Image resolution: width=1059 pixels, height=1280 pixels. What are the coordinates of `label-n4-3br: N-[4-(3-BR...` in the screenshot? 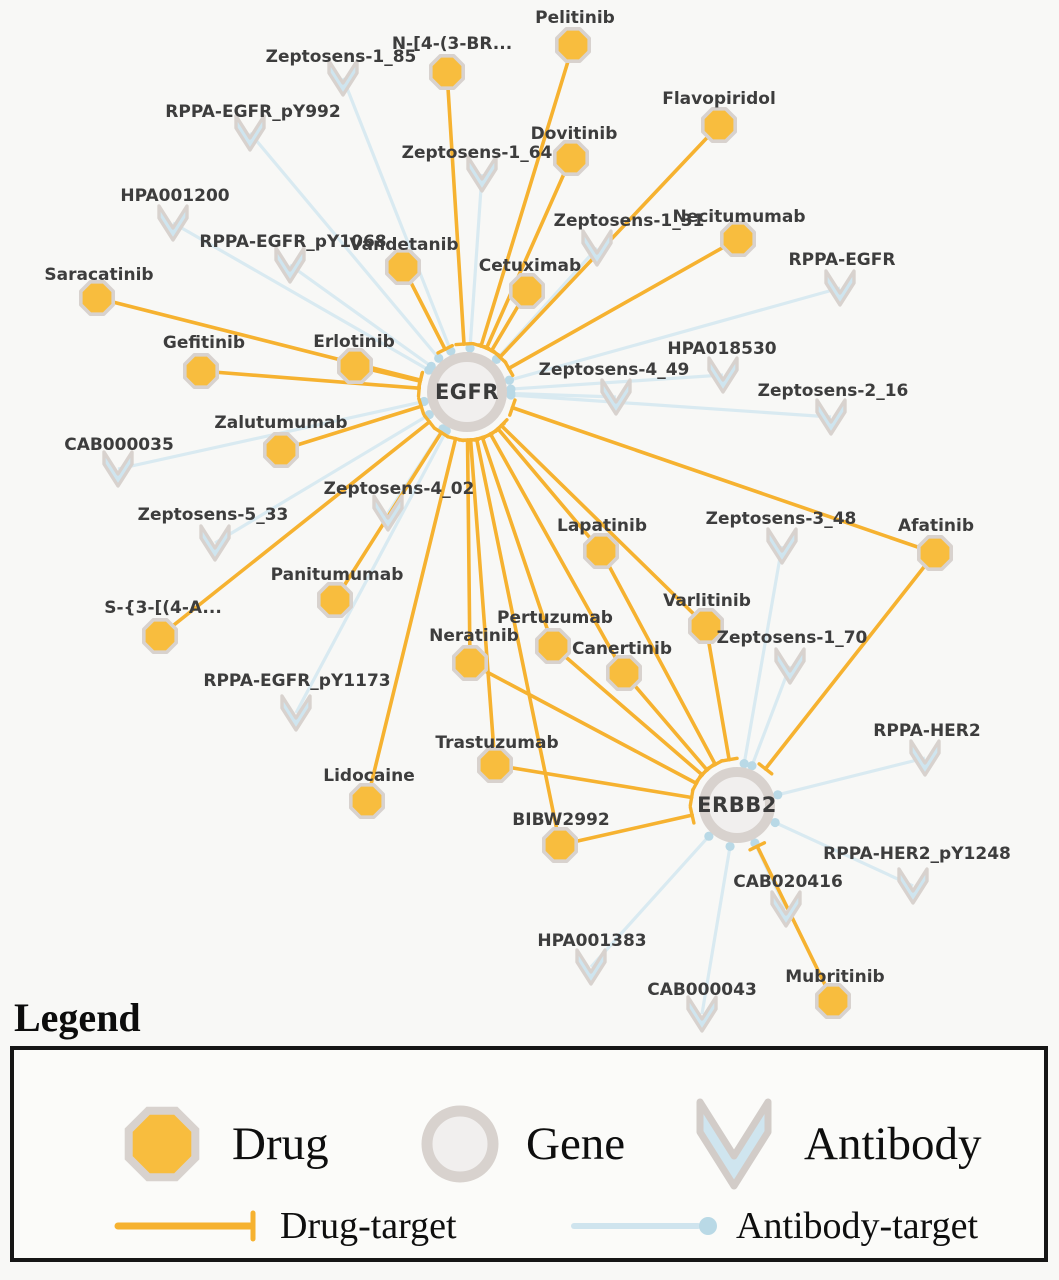 It's located at (452, 44).